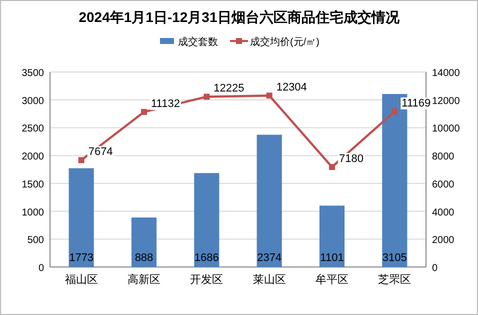  I want to click on x-tick-label: 莱山区, so click(269, 279).